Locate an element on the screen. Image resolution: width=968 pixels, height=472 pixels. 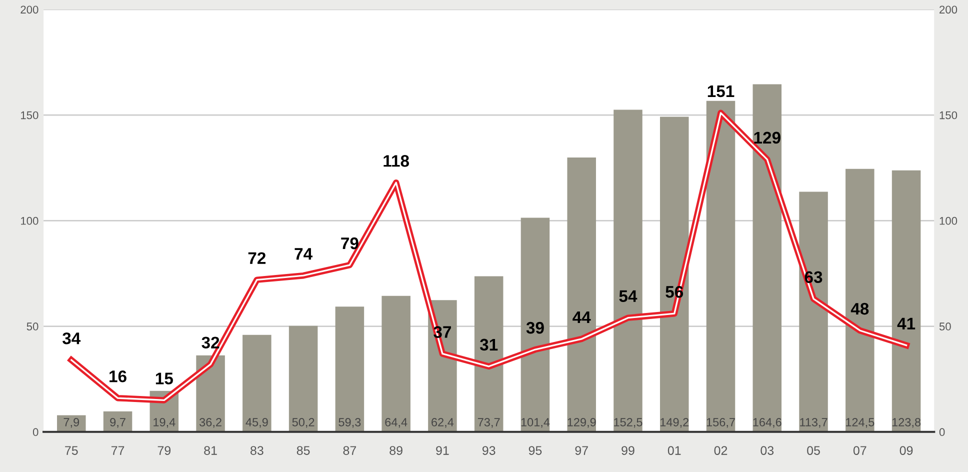
data-label: 50,2 is located at coordinates (303, 423).